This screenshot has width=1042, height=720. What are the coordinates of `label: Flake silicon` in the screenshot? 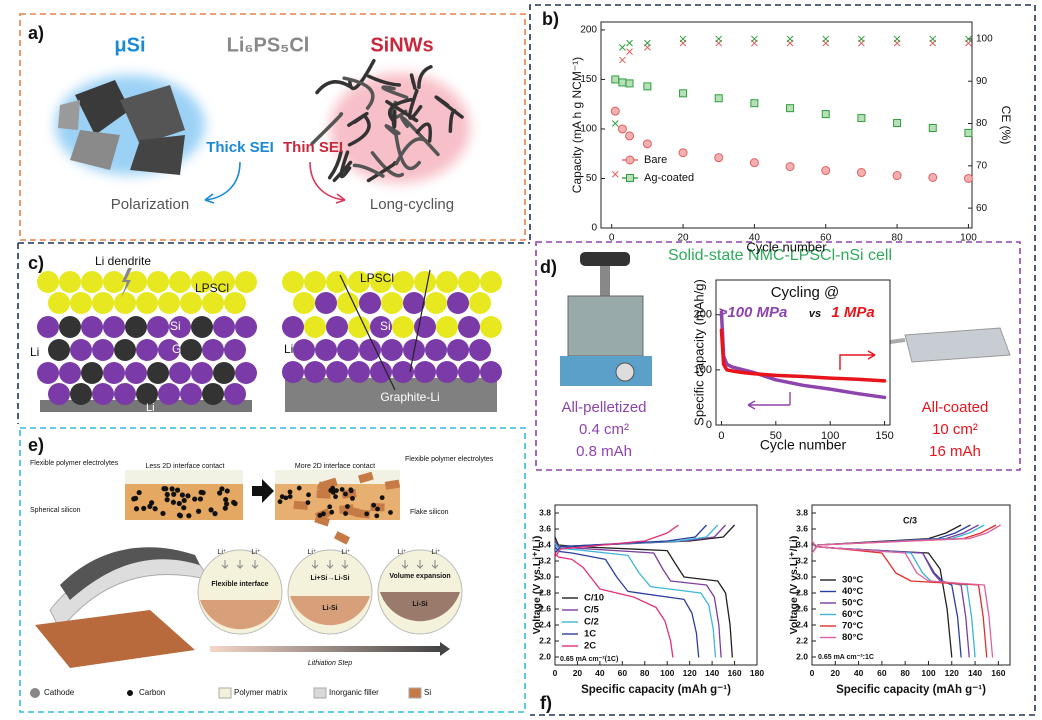 It's located at (429, 512).